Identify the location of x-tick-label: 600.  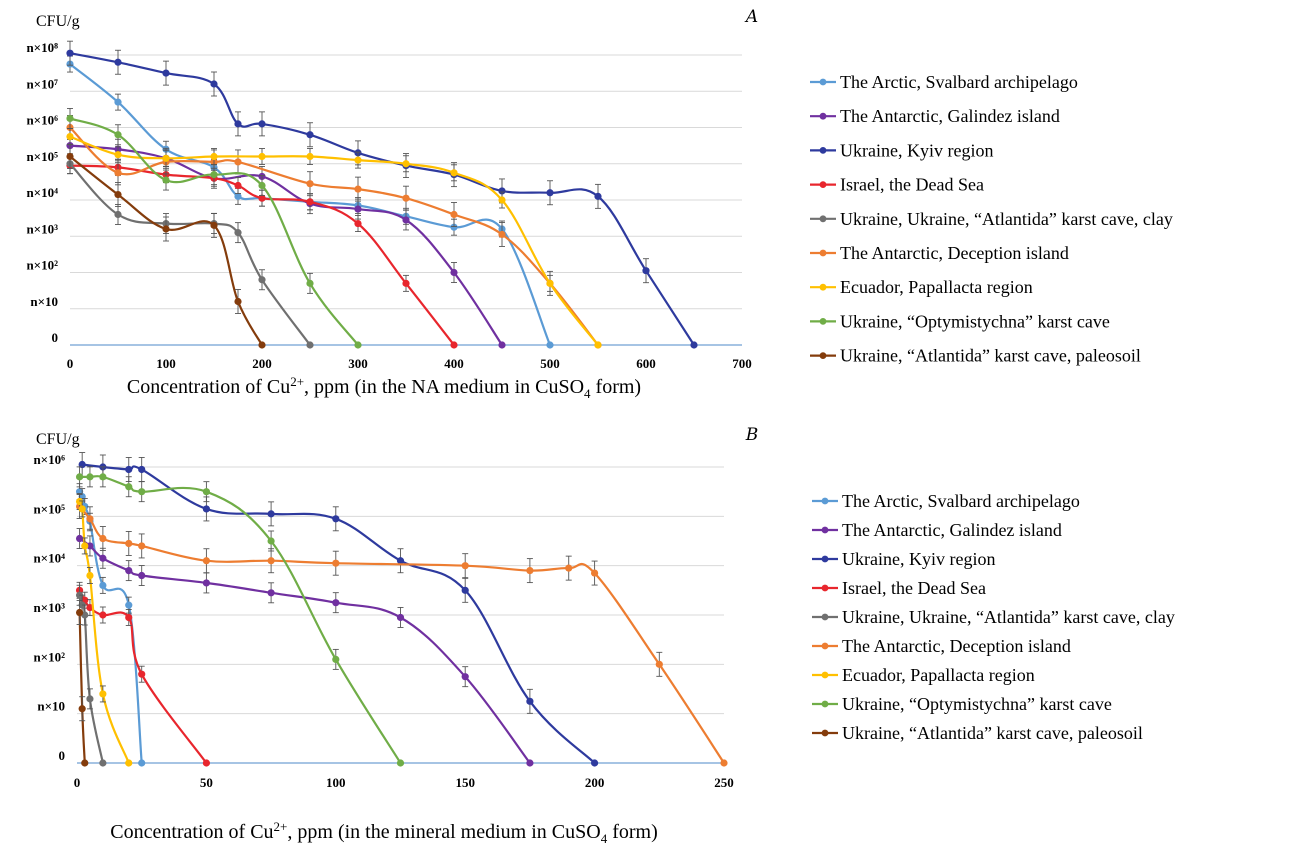
(646, 363).